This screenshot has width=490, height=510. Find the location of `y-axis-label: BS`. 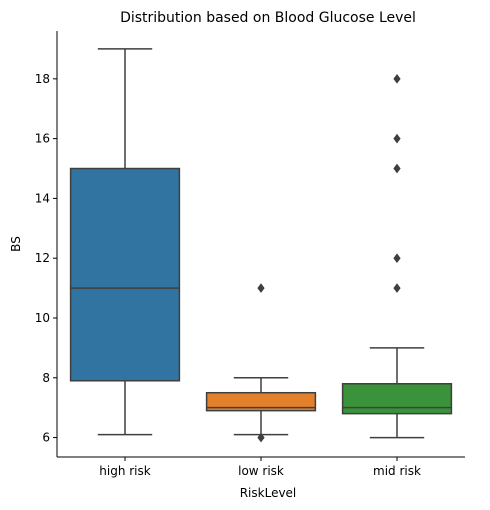

y-axis-label: BS is located at coordinates (16, 244).